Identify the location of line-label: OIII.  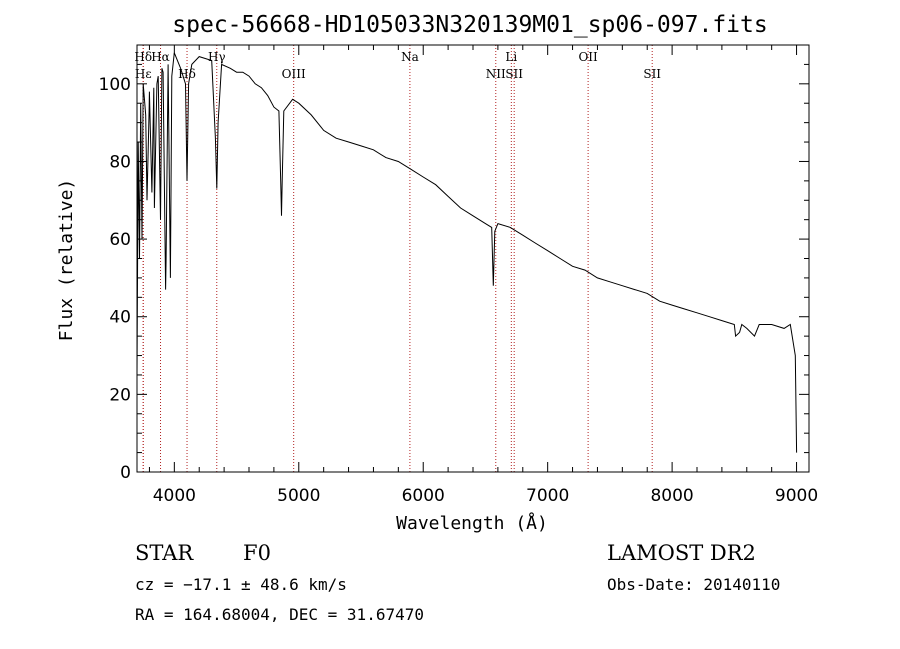
(294, 74).